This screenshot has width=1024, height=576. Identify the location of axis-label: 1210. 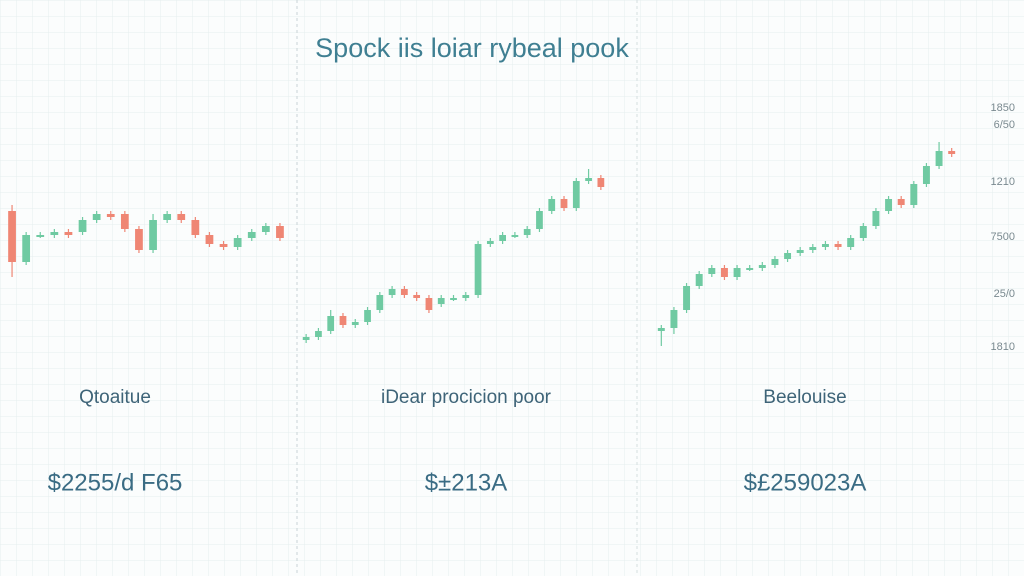
(1003, 182).